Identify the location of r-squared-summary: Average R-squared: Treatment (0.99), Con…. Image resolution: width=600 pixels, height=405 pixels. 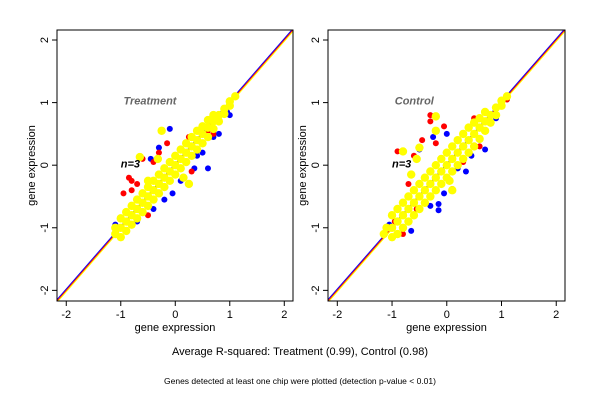
(300, 352).